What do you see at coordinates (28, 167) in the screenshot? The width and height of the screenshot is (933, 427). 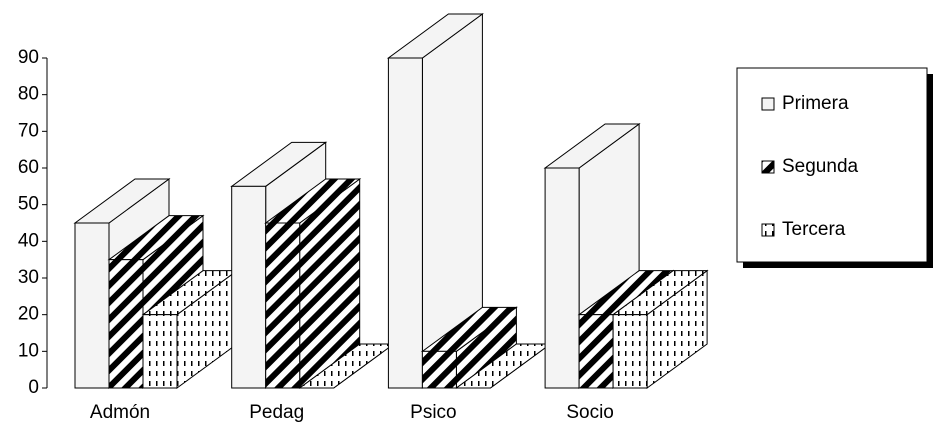 I see `y-tick-label: 60` at bounding box center [28, 167].